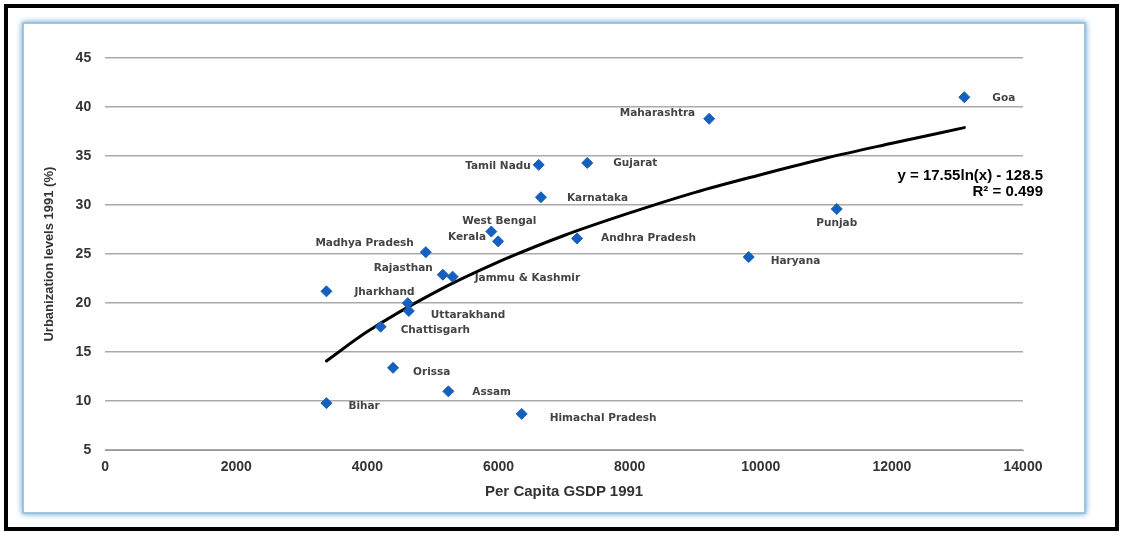 The image size is (1123, 535). What do you see at coordinates (83, 301) in the screenshot?
I see `y-tick-label: 20` at bounding box center [83, 301].